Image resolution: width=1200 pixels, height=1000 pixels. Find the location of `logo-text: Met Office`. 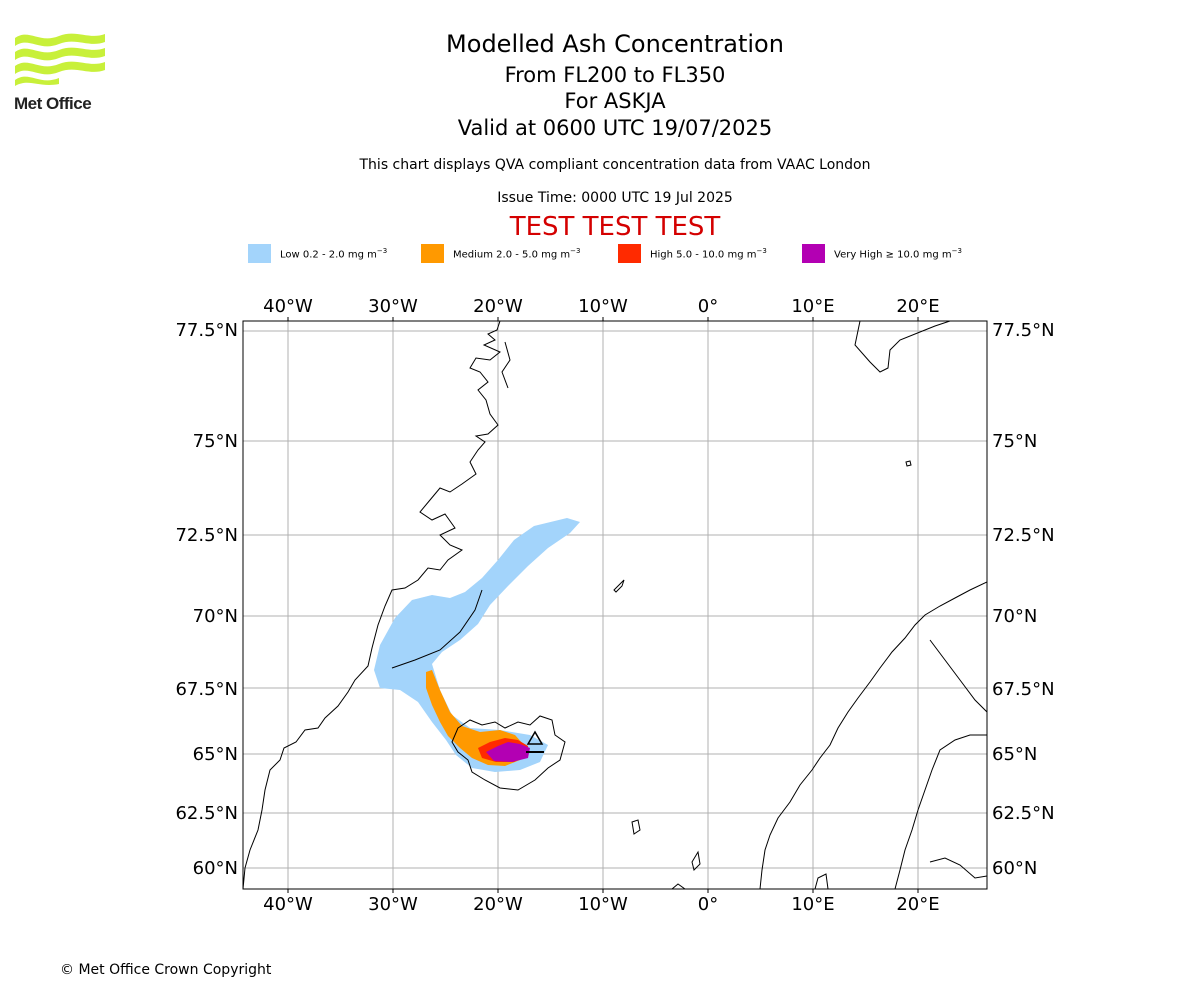

logo-text: Met Office is located at coordinates (53, 103).